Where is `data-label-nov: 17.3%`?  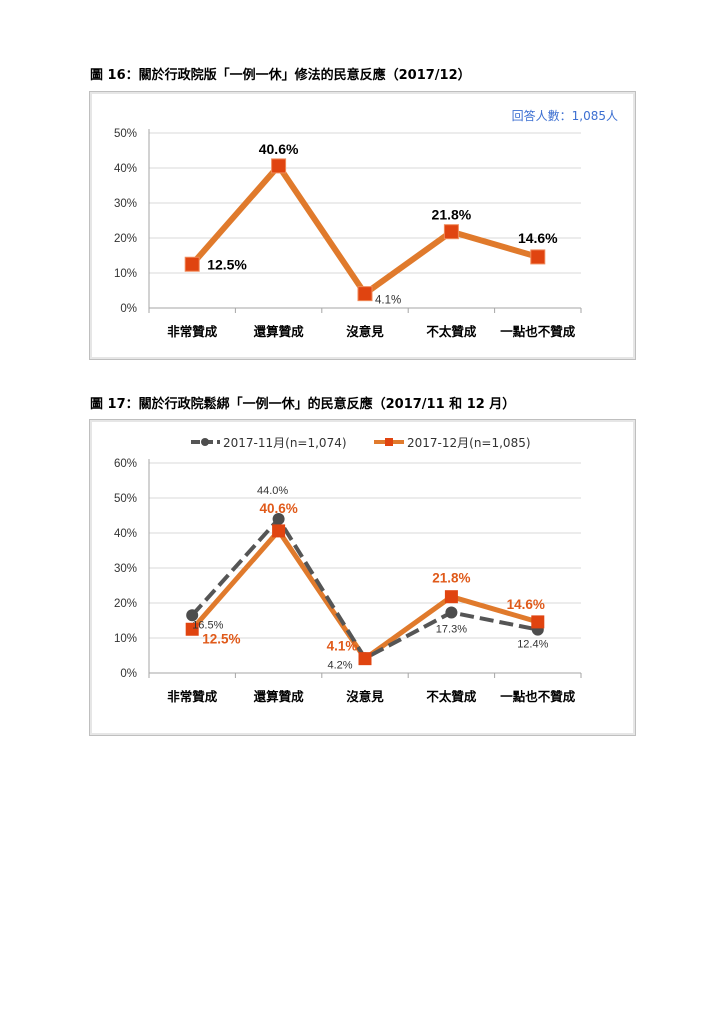 data-label-nov: 17.3% is located at coordinates (451, 629).